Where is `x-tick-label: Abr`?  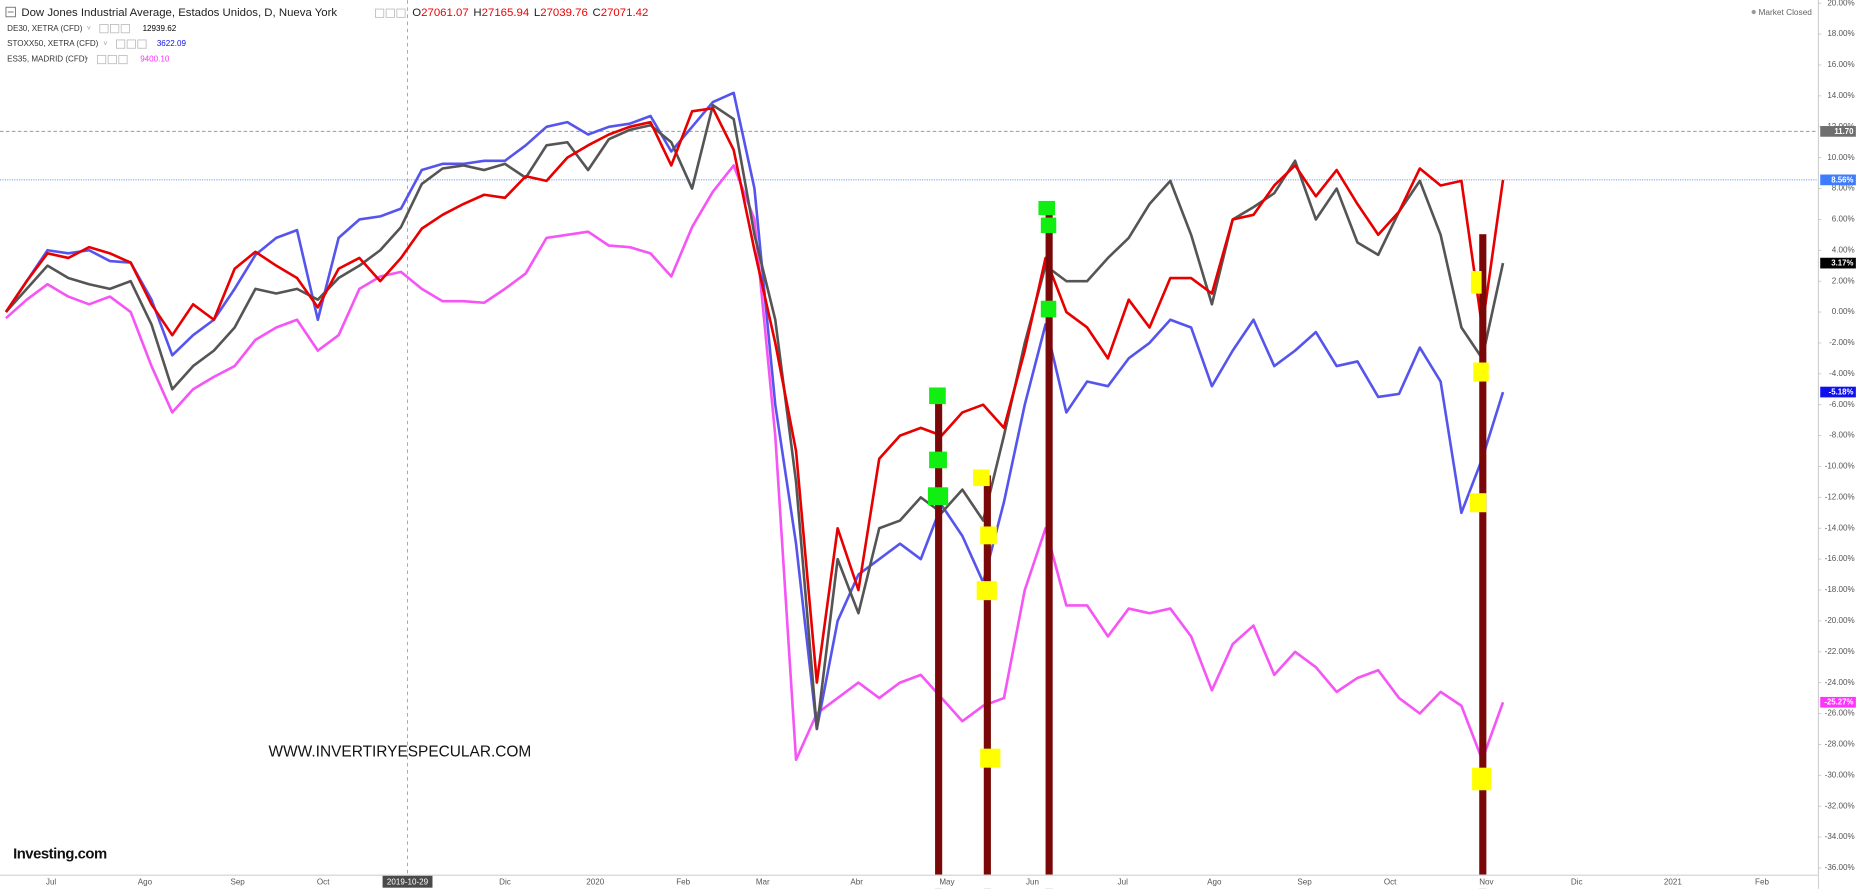 x-tick-label: Abr is located at coordinates (856, 881).